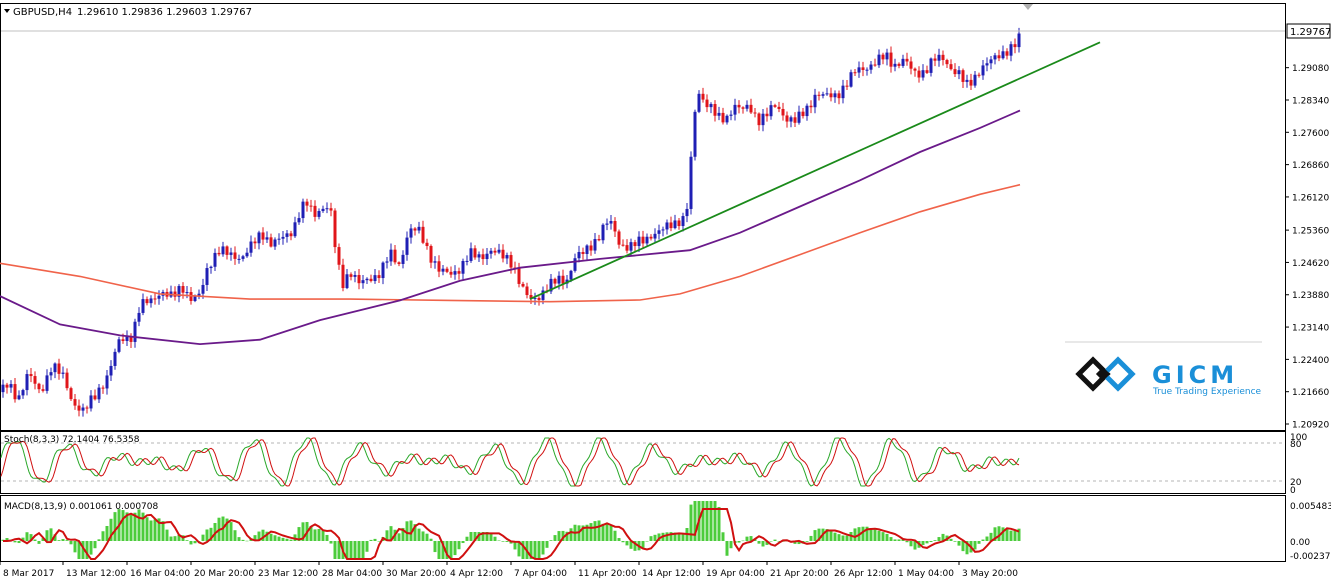 This screenshot has width=1331, height=583. I want to click on time-tick-label: 11 Apr 20:00, so click(607, 574).